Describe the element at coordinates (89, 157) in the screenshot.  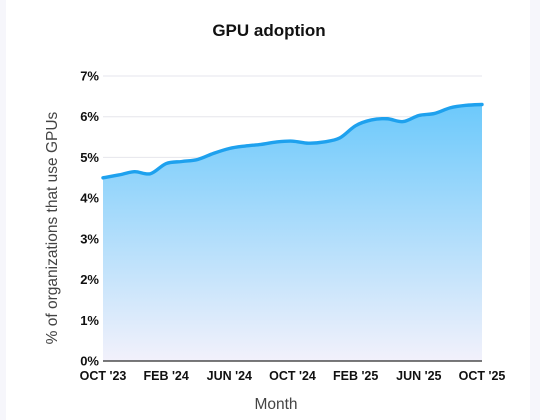
I see `y-tick-label: 5%` at that location.